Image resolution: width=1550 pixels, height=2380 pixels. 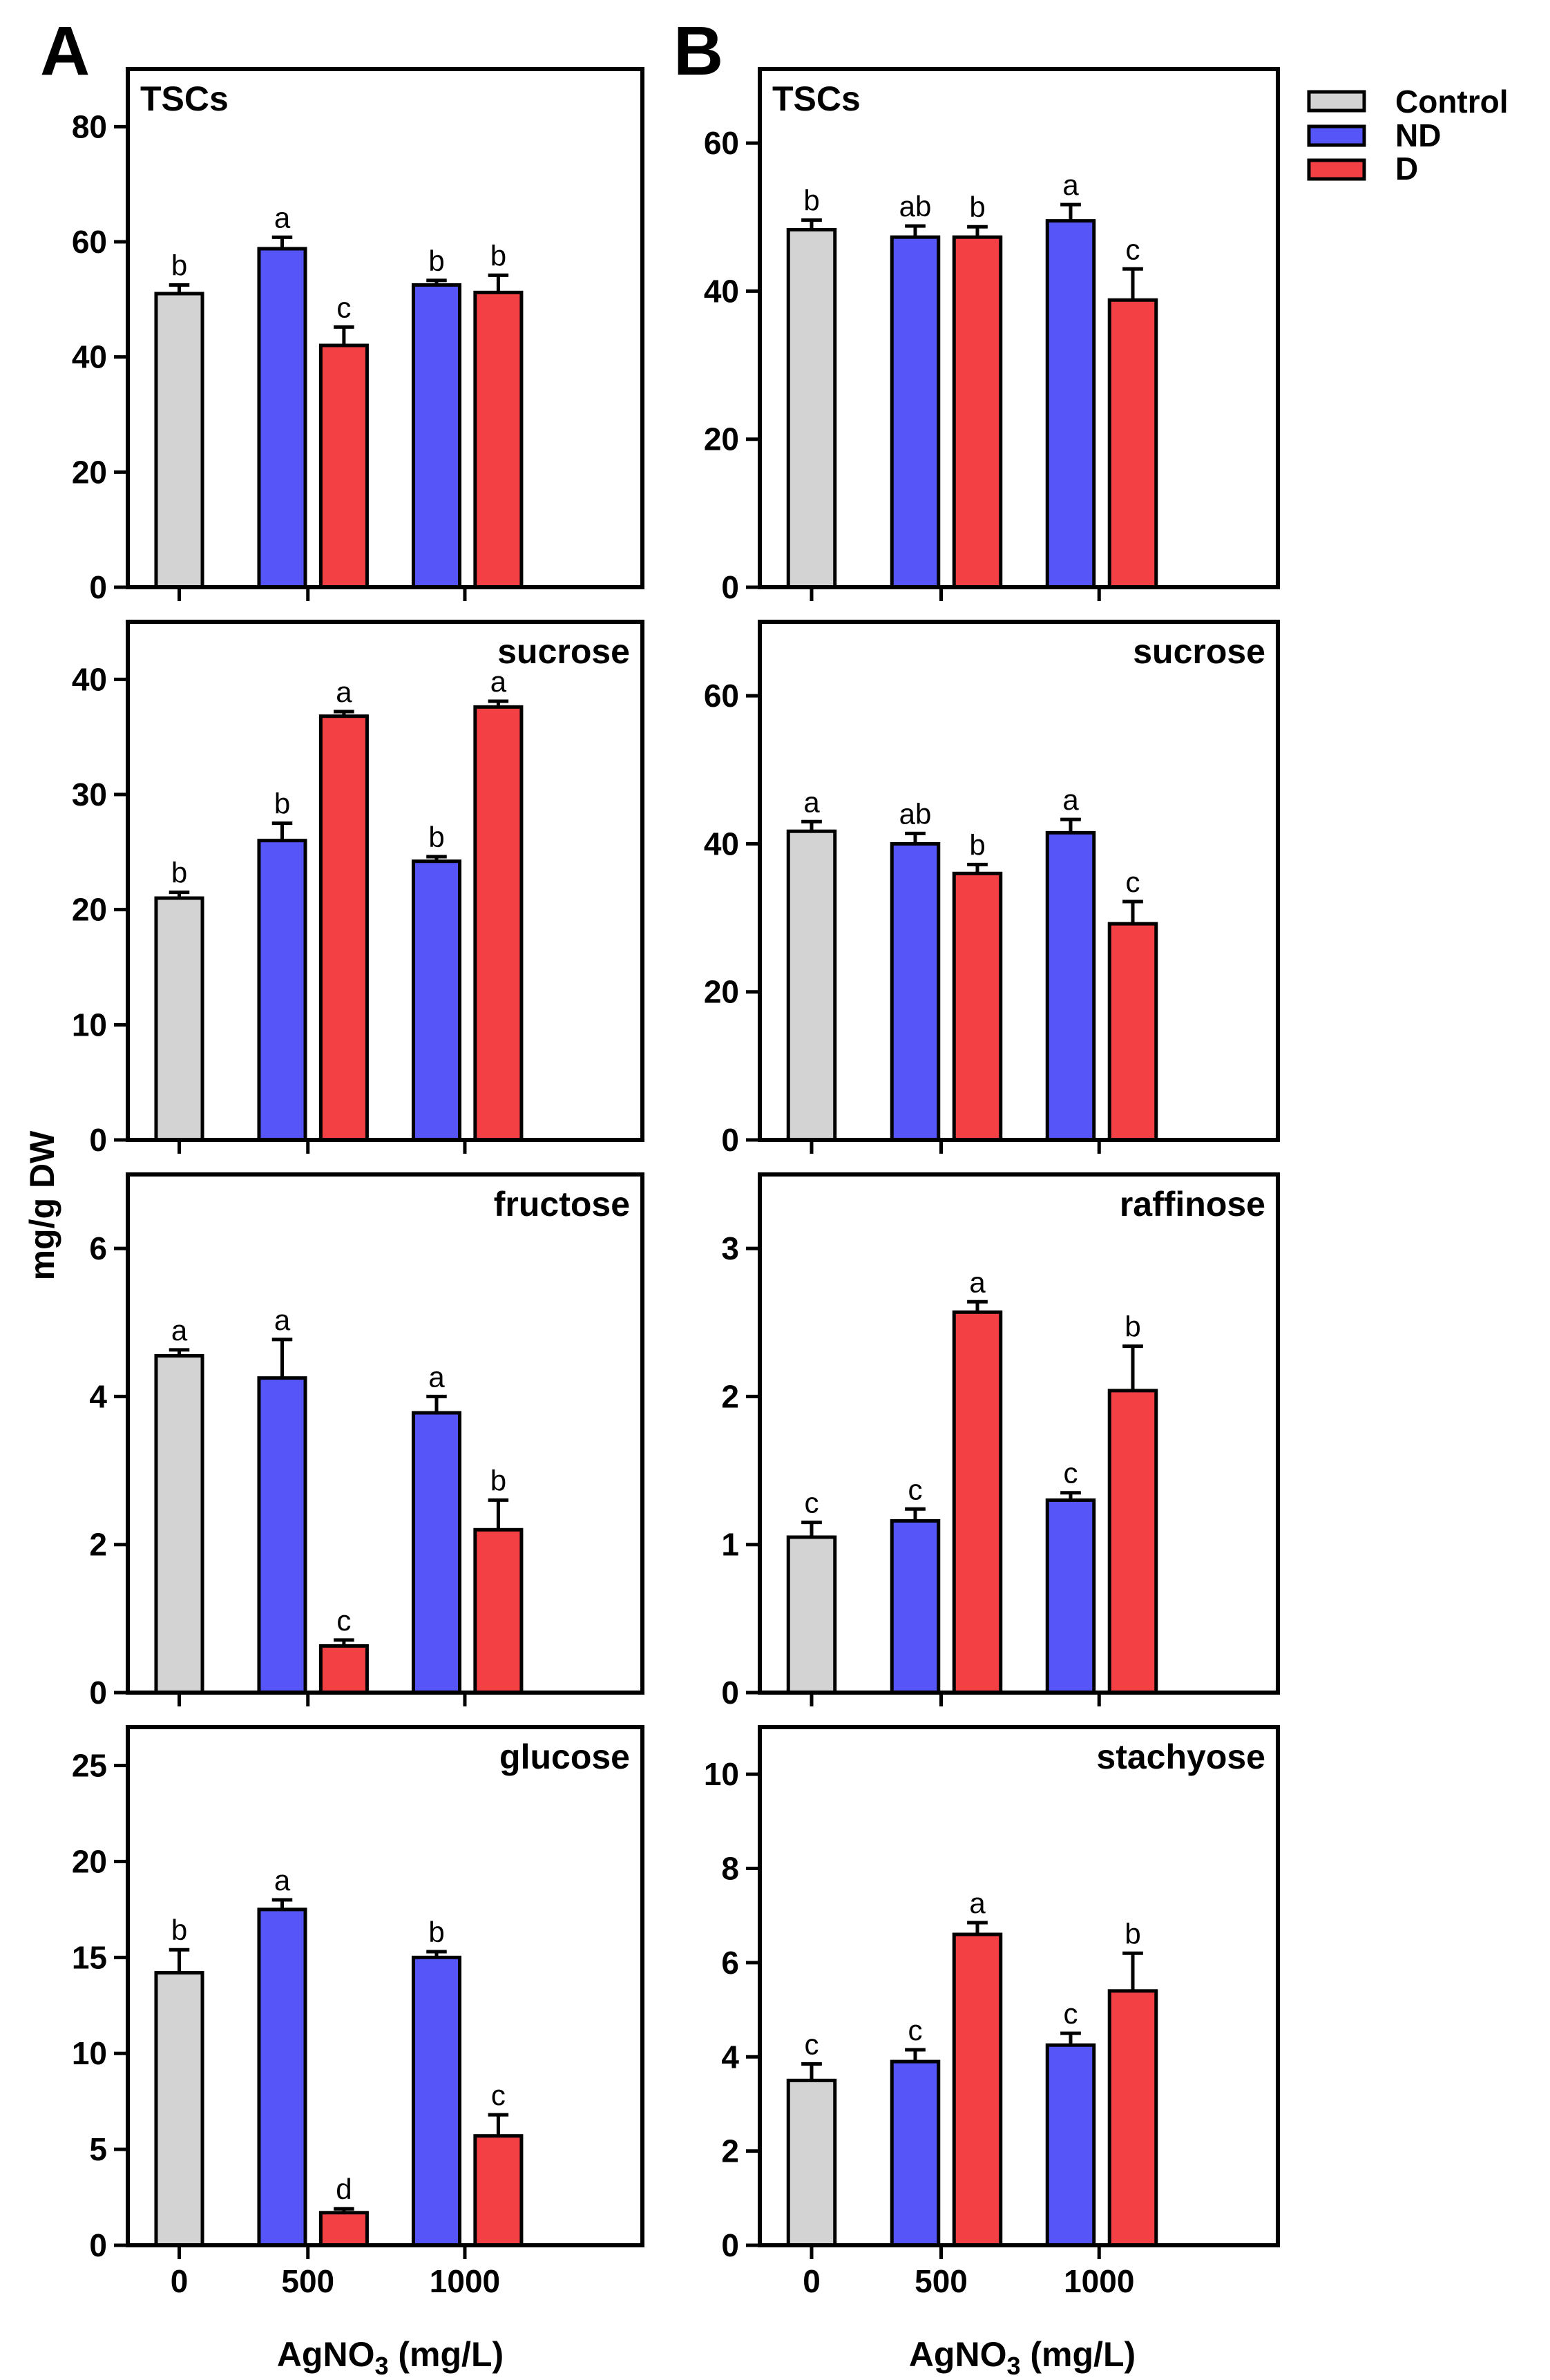 What do you see at coordinates (564, 1757) in the screenshot?
I see `subplot-title: glucose` at bounding box center [564, 1757].